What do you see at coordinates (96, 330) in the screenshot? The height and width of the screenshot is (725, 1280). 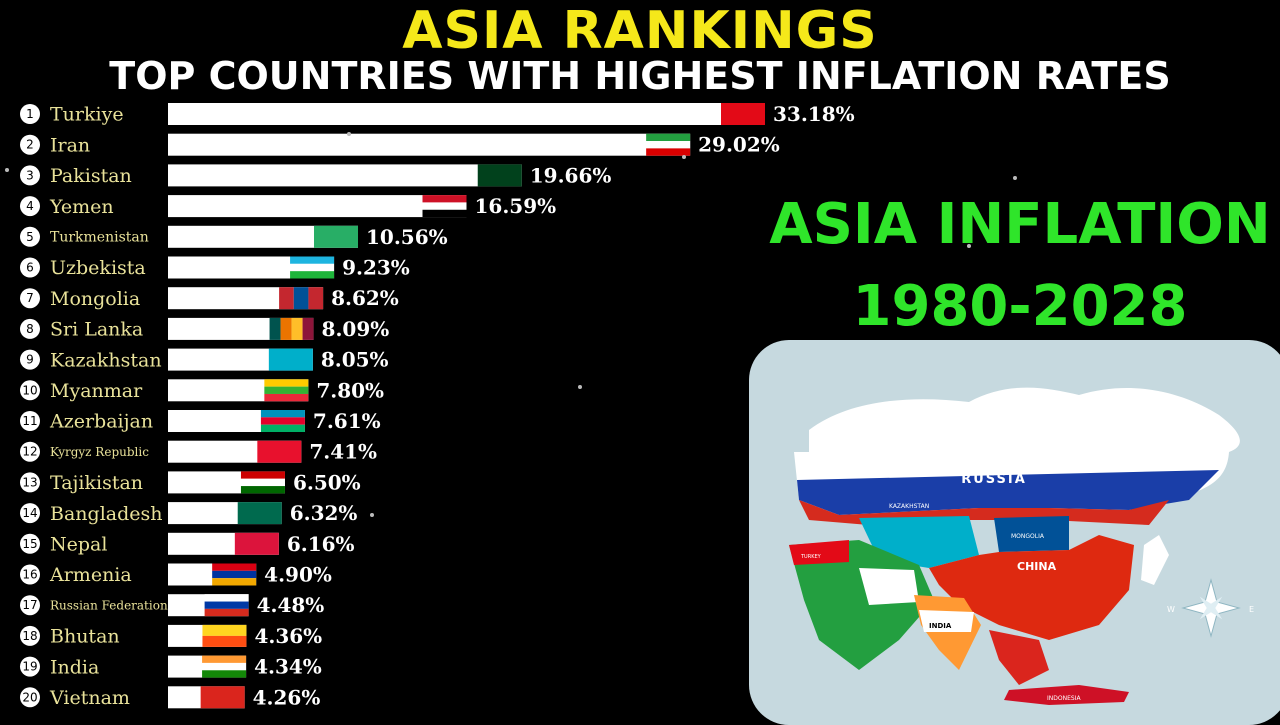 I see `country-label: Sri Lanka` at bounding box center [96, 330].